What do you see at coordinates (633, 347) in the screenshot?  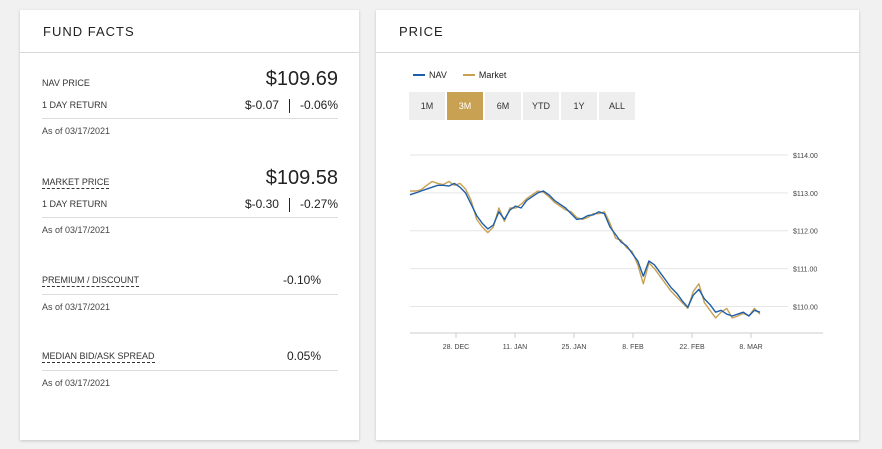 I see `x-tick-label: 8. FEB` at bounding box center [633, 347].